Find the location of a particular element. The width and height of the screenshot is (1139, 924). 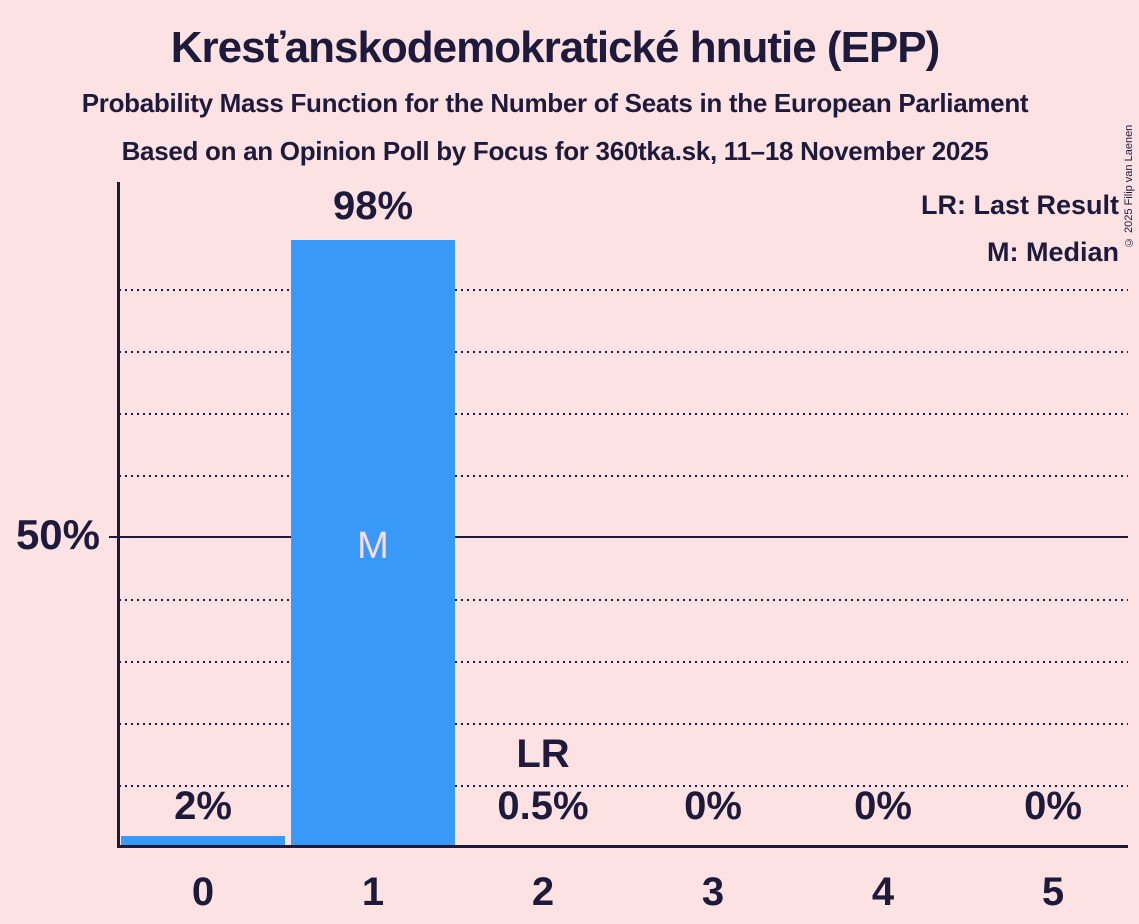

bar-value-label: 2% is located at coordinates (203, 806).